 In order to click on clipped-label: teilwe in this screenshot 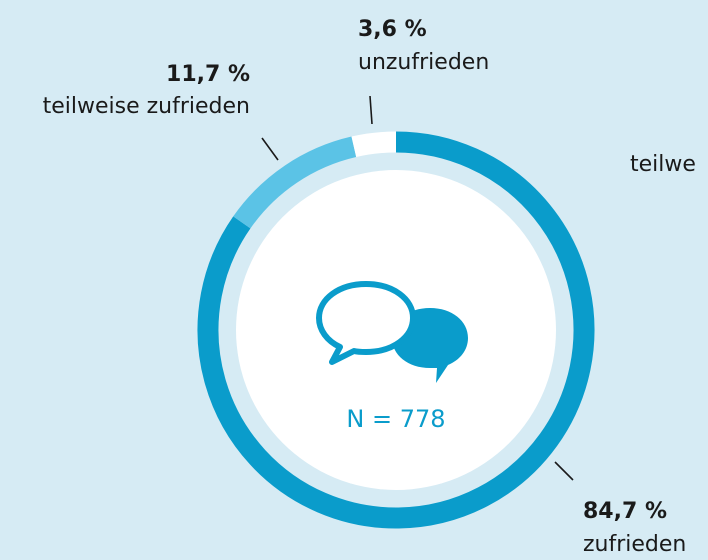, I will do `click(663, 164)`.